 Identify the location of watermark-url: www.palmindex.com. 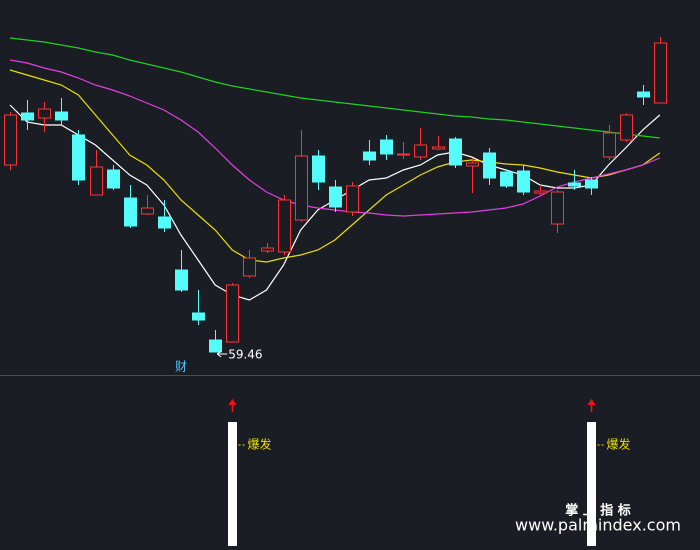
(598, 525).